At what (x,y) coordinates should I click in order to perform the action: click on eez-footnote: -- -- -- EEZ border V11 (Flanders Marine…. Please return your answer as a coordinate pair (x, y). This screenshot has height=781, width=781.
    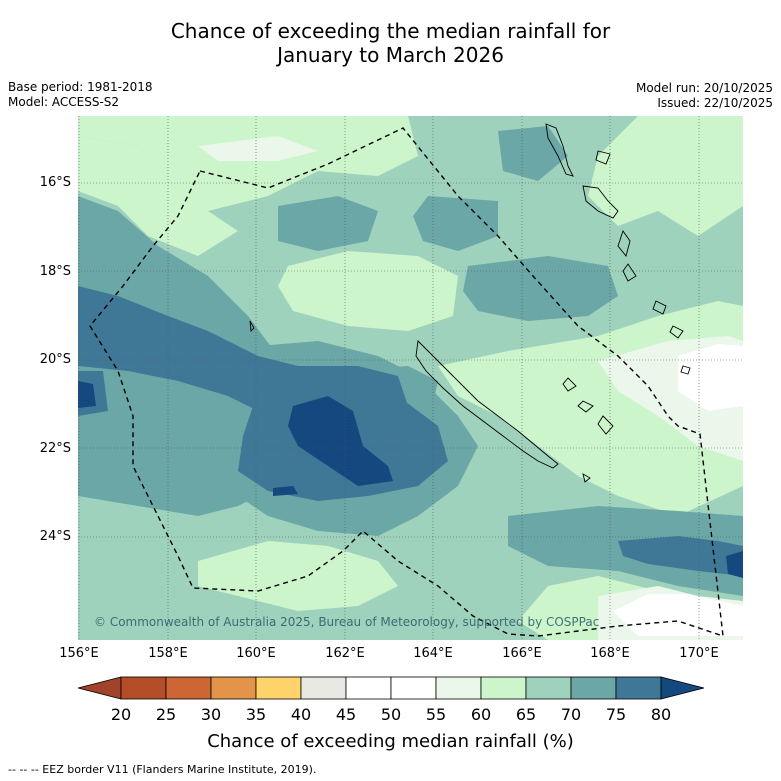
    Looking at the image, I should click on (162, 769).